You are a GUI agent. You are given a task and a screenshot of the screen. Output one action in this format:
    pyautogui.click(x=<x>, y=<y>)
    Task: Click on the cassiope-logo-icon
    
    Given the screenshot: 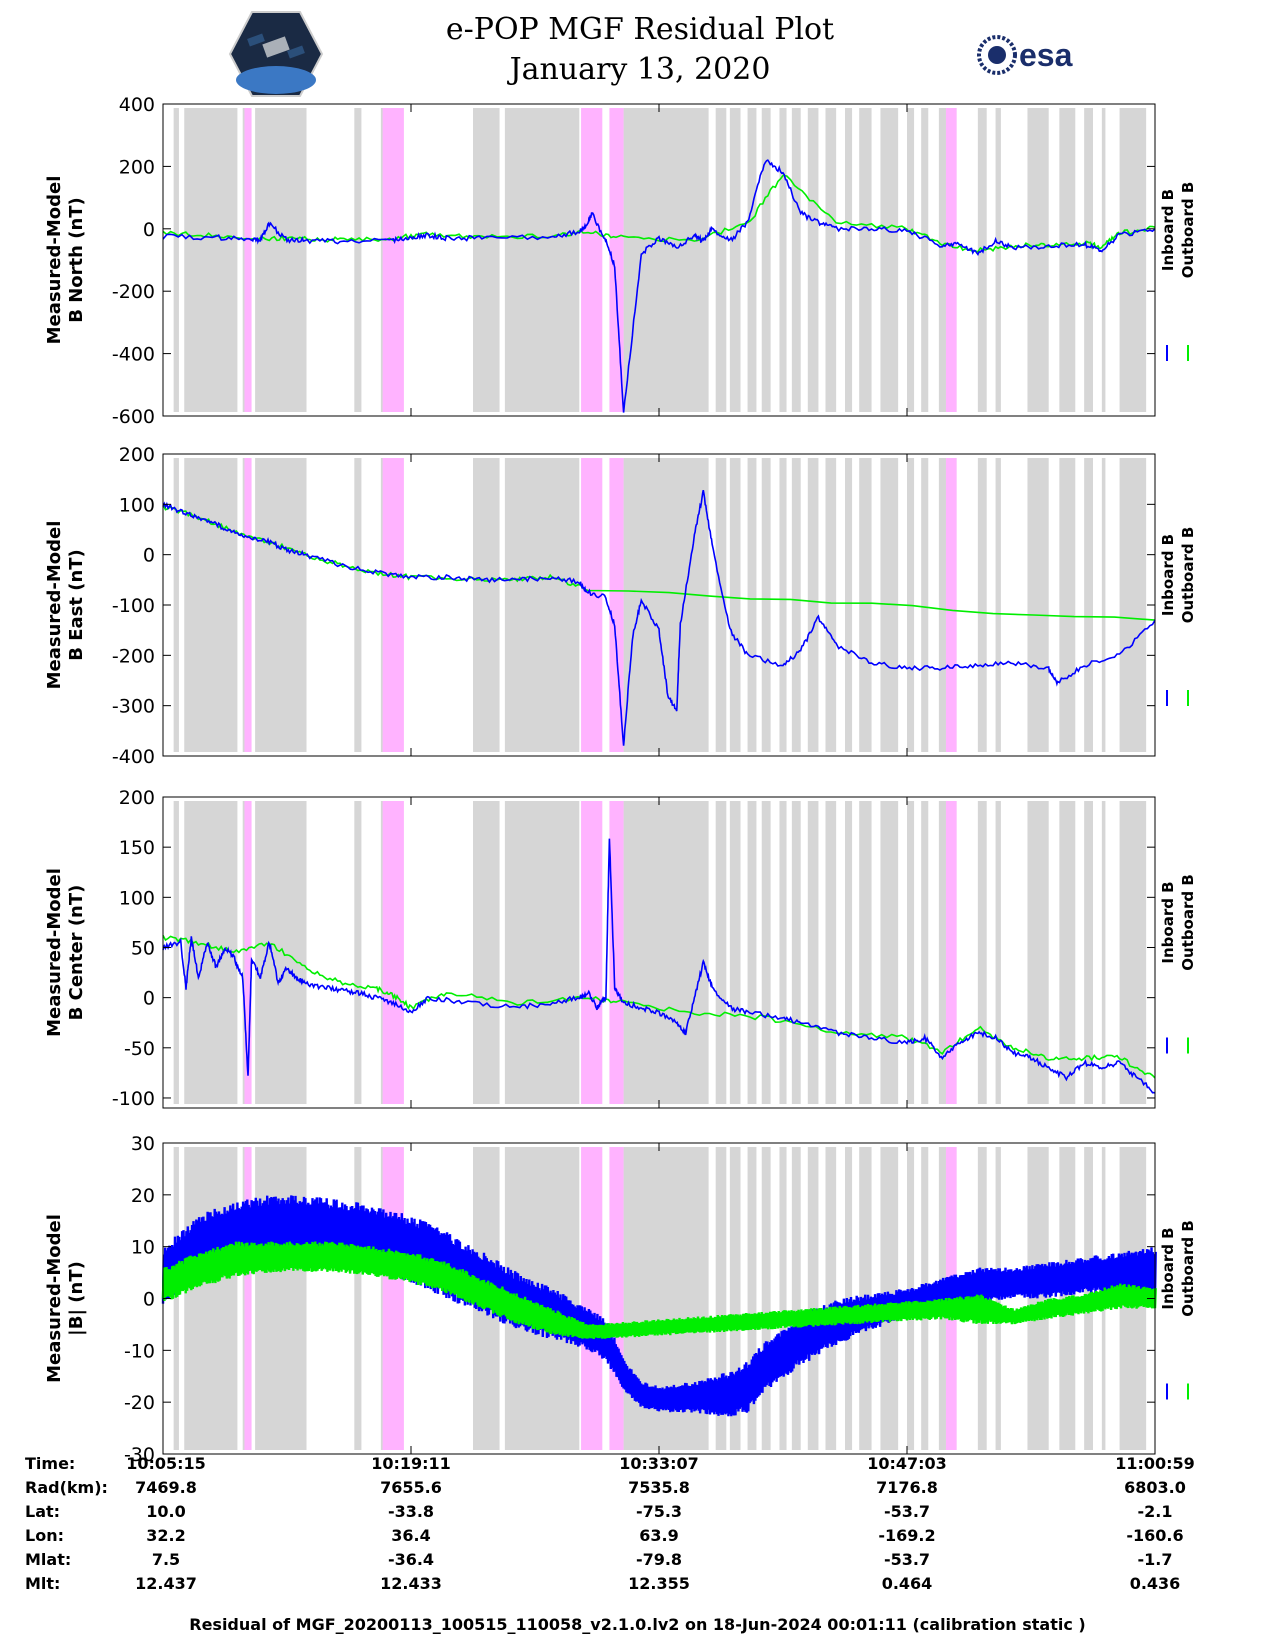 What is the action you would take?
    pyautogui.click(x=276, y=54)
    